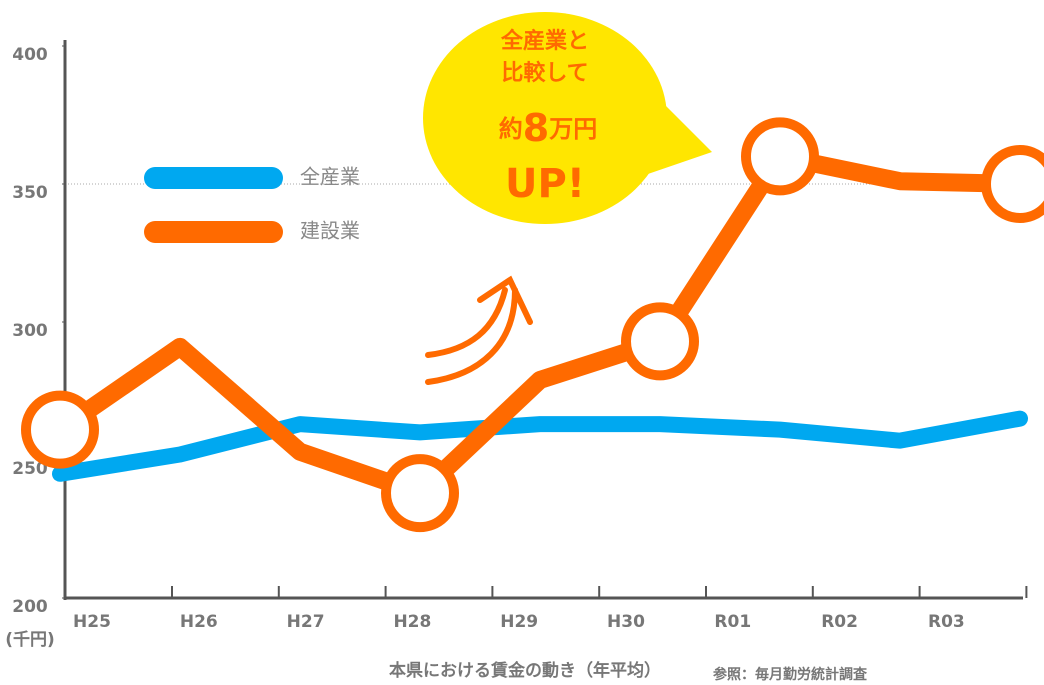 The image size is (1044, 685). Describe the element at coordinates (732, 622) in the screenshot. I see `x-tick-label: R01` at that location.